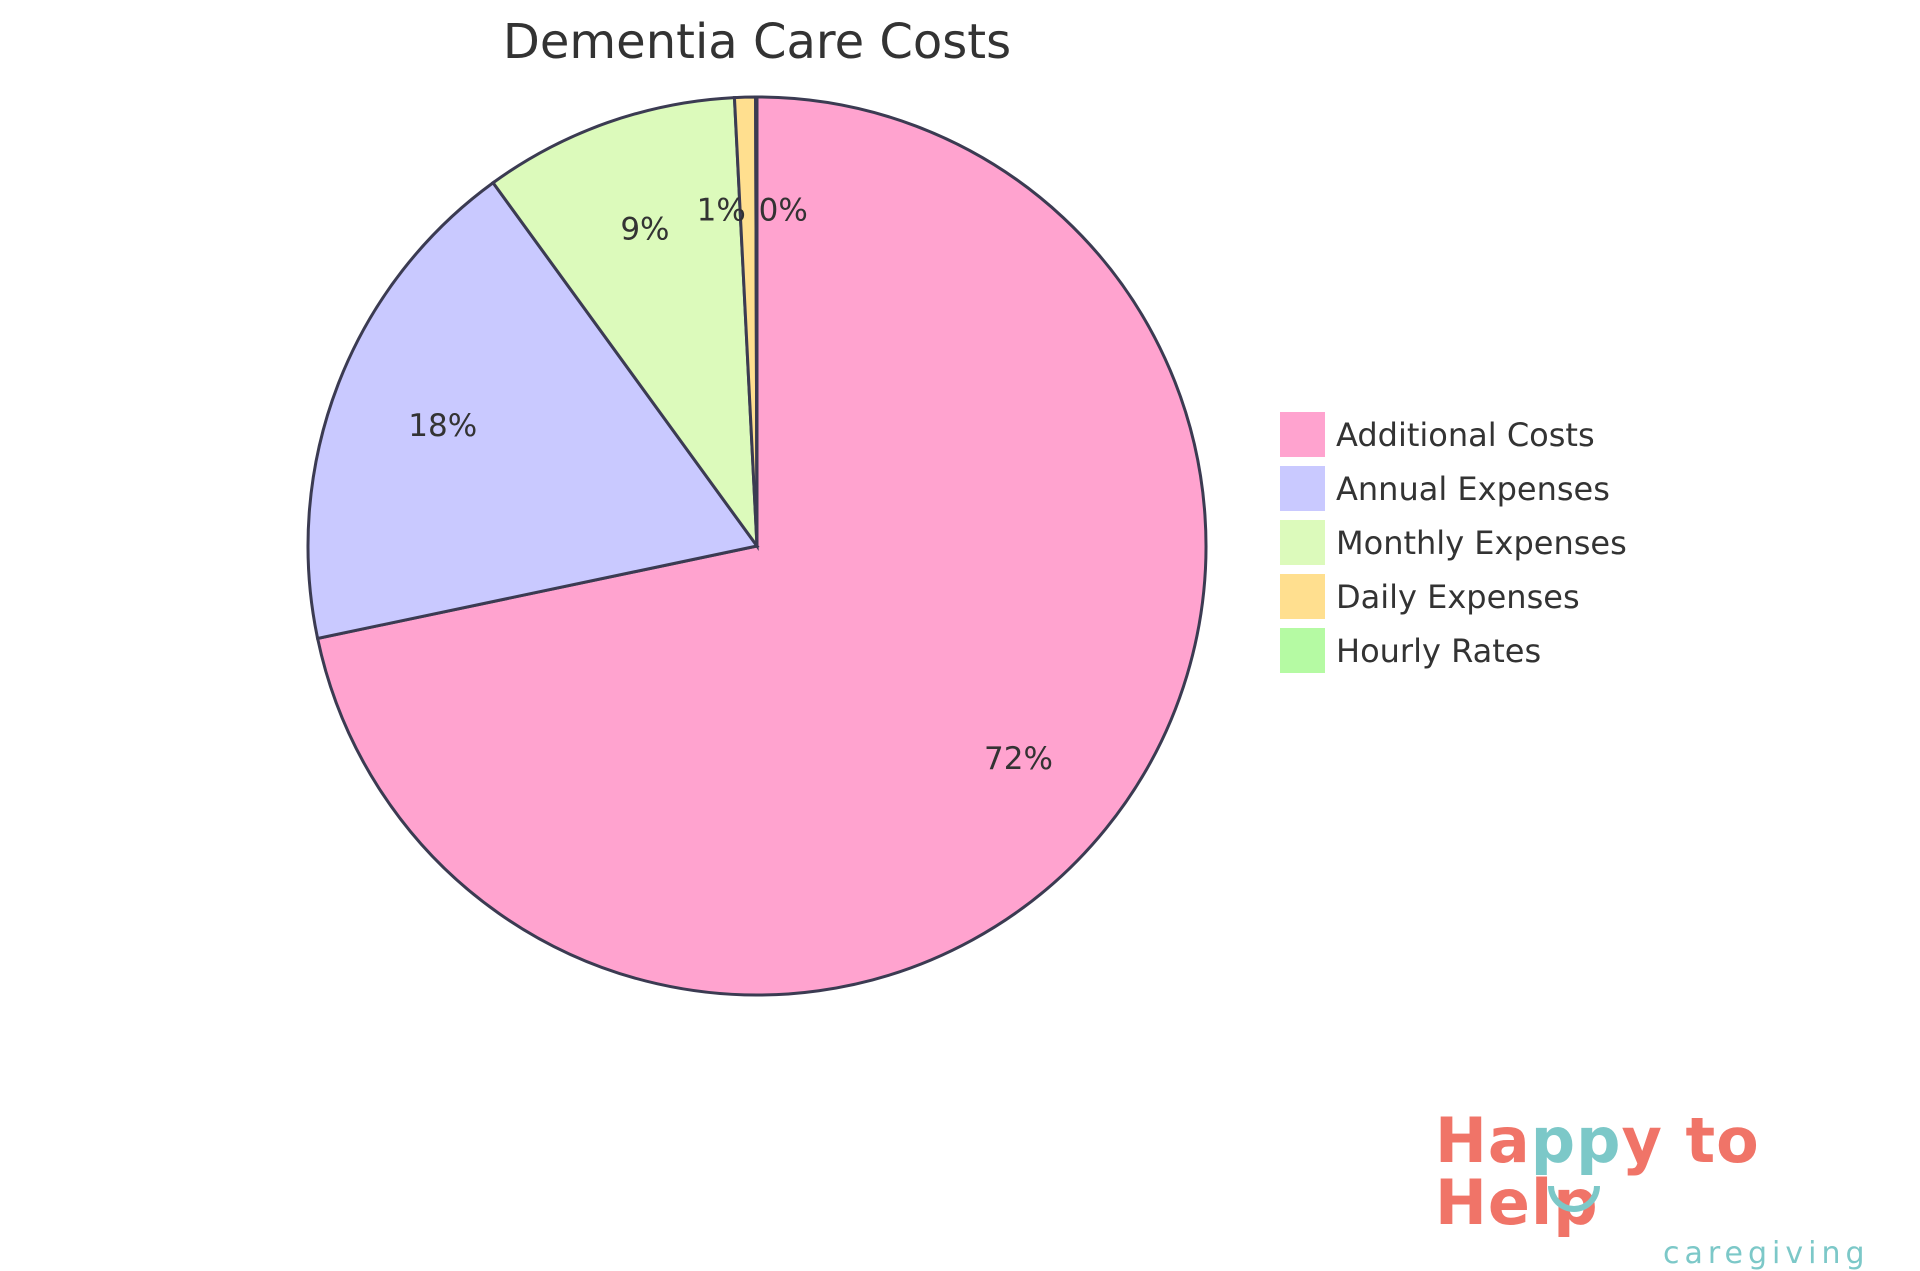 This screenshot has height=1271, width=1920. I want to click on pie-slice-annual-expenses, so click(533, 410).